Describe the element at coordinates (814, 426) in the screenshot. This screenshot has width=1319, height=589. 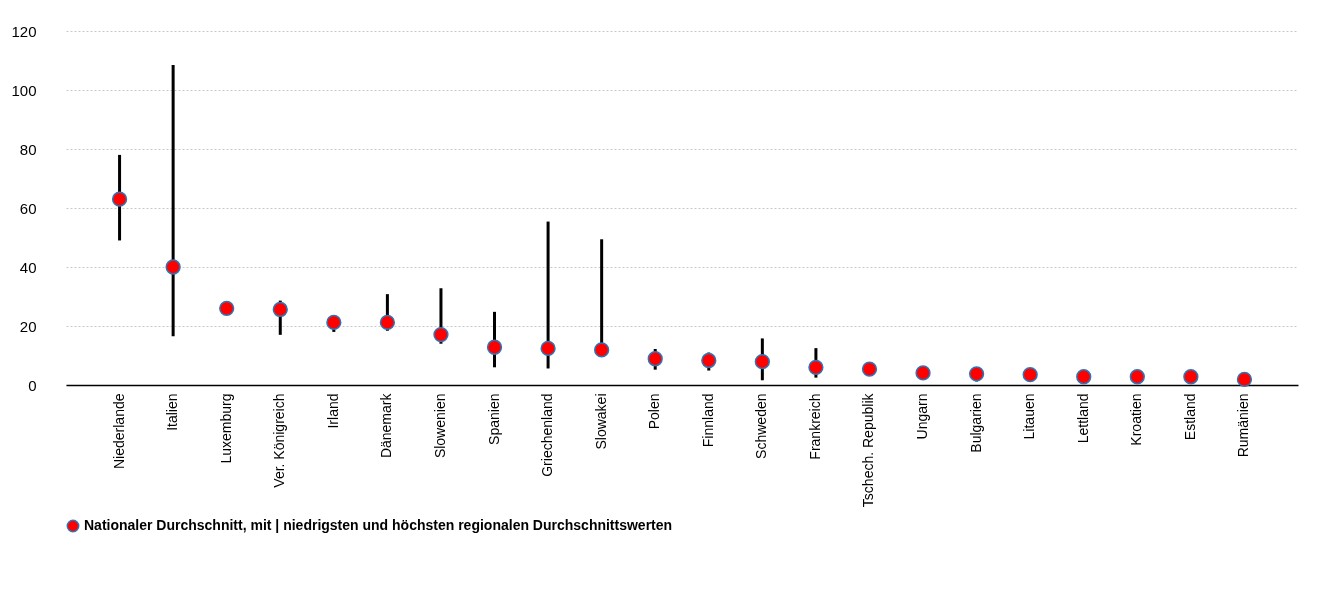
I see `x-tick-label: Frankreich` at that location.